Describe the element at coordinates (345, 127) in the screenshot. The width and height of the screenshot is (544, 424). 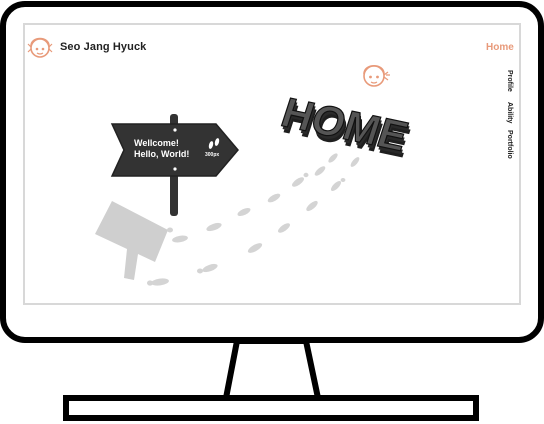
I see `home-3d-block: HOME HOME HOME` at that location.